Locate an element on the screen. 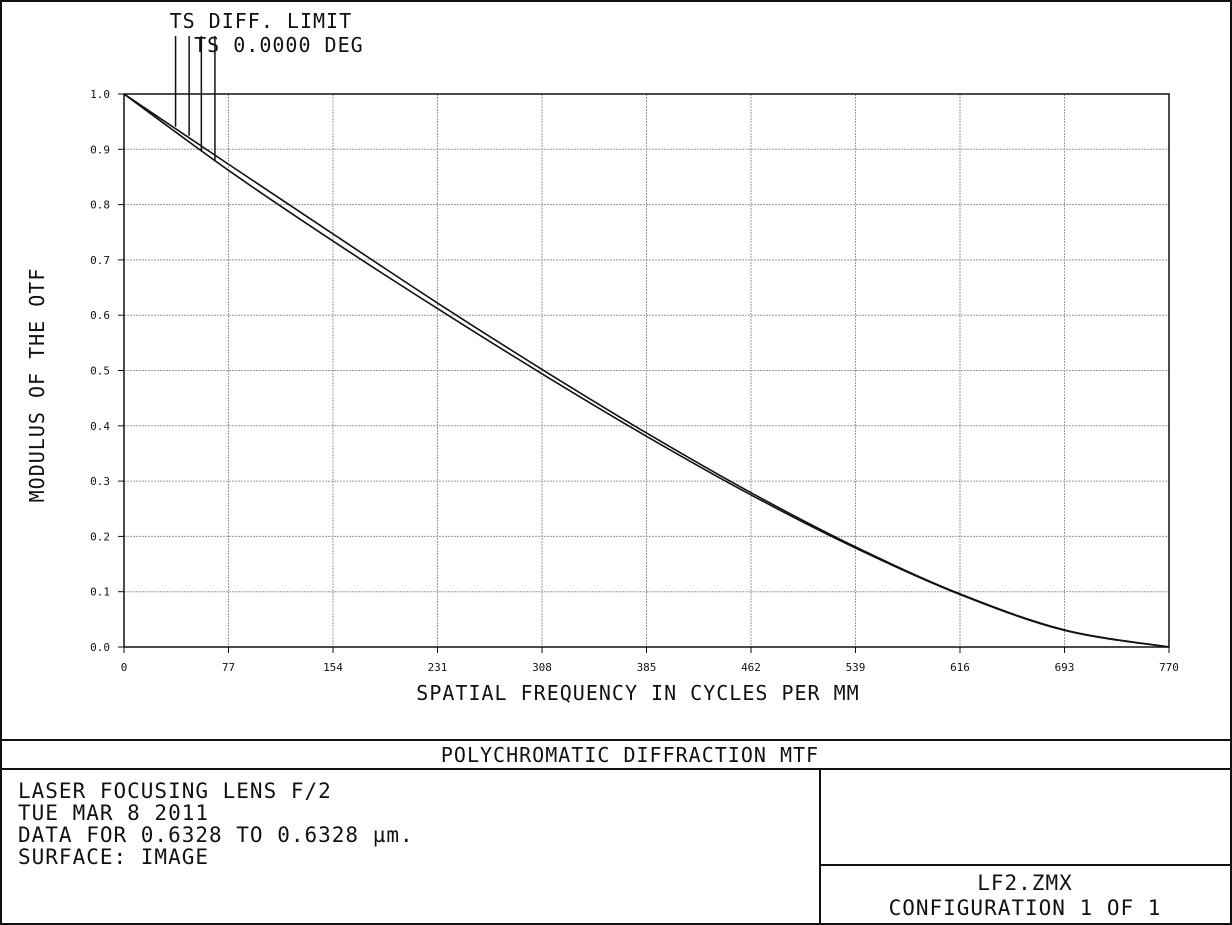 This screenshot has width=1232, height=925. y-tick-label: 0.0 is located at coordinates (100, 647).